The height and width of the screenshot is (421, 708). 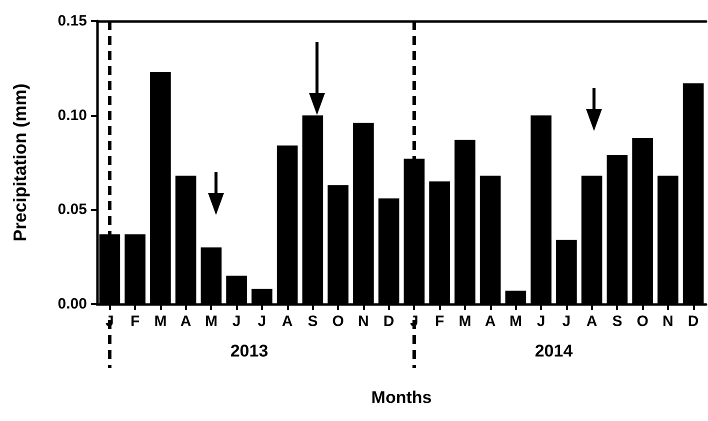 I want to click on y-axis-title: Precipitation (mm), so click(x=20, y=162).